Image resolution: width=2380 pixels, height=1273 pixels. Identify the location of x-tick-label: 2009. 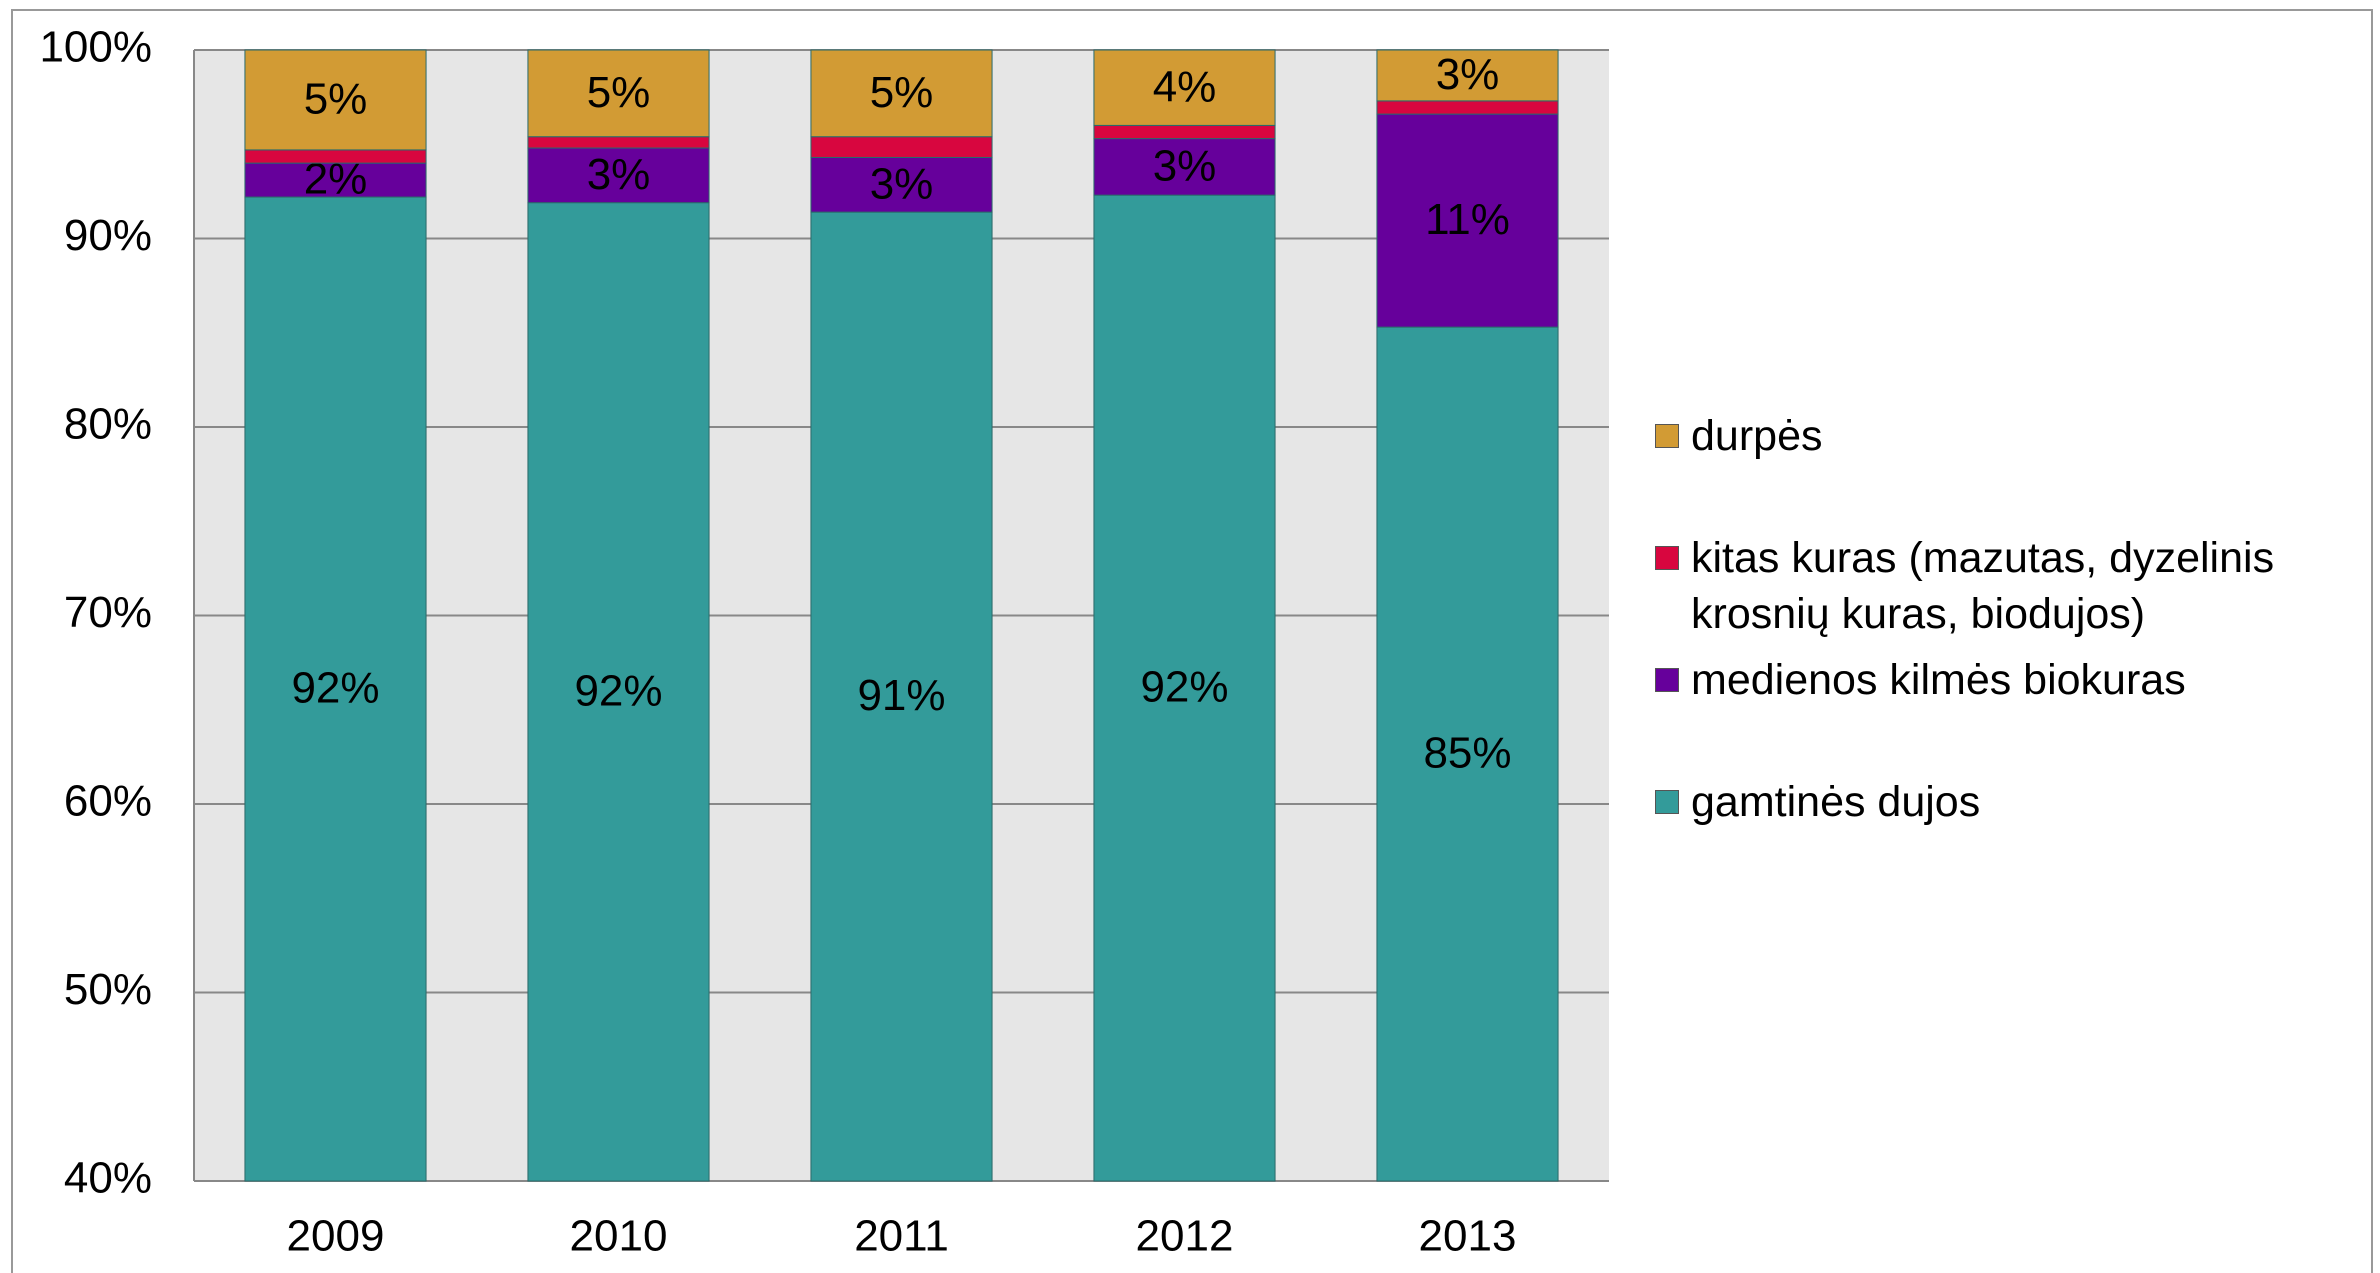
(336, 1236).